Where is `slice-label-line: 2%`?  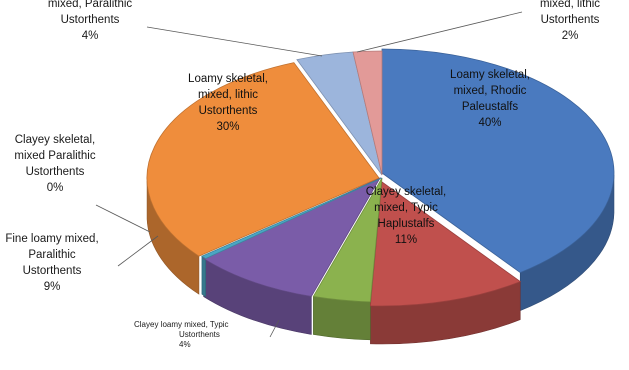
slice-label-line: 2% is located at coordinates (570, 36).